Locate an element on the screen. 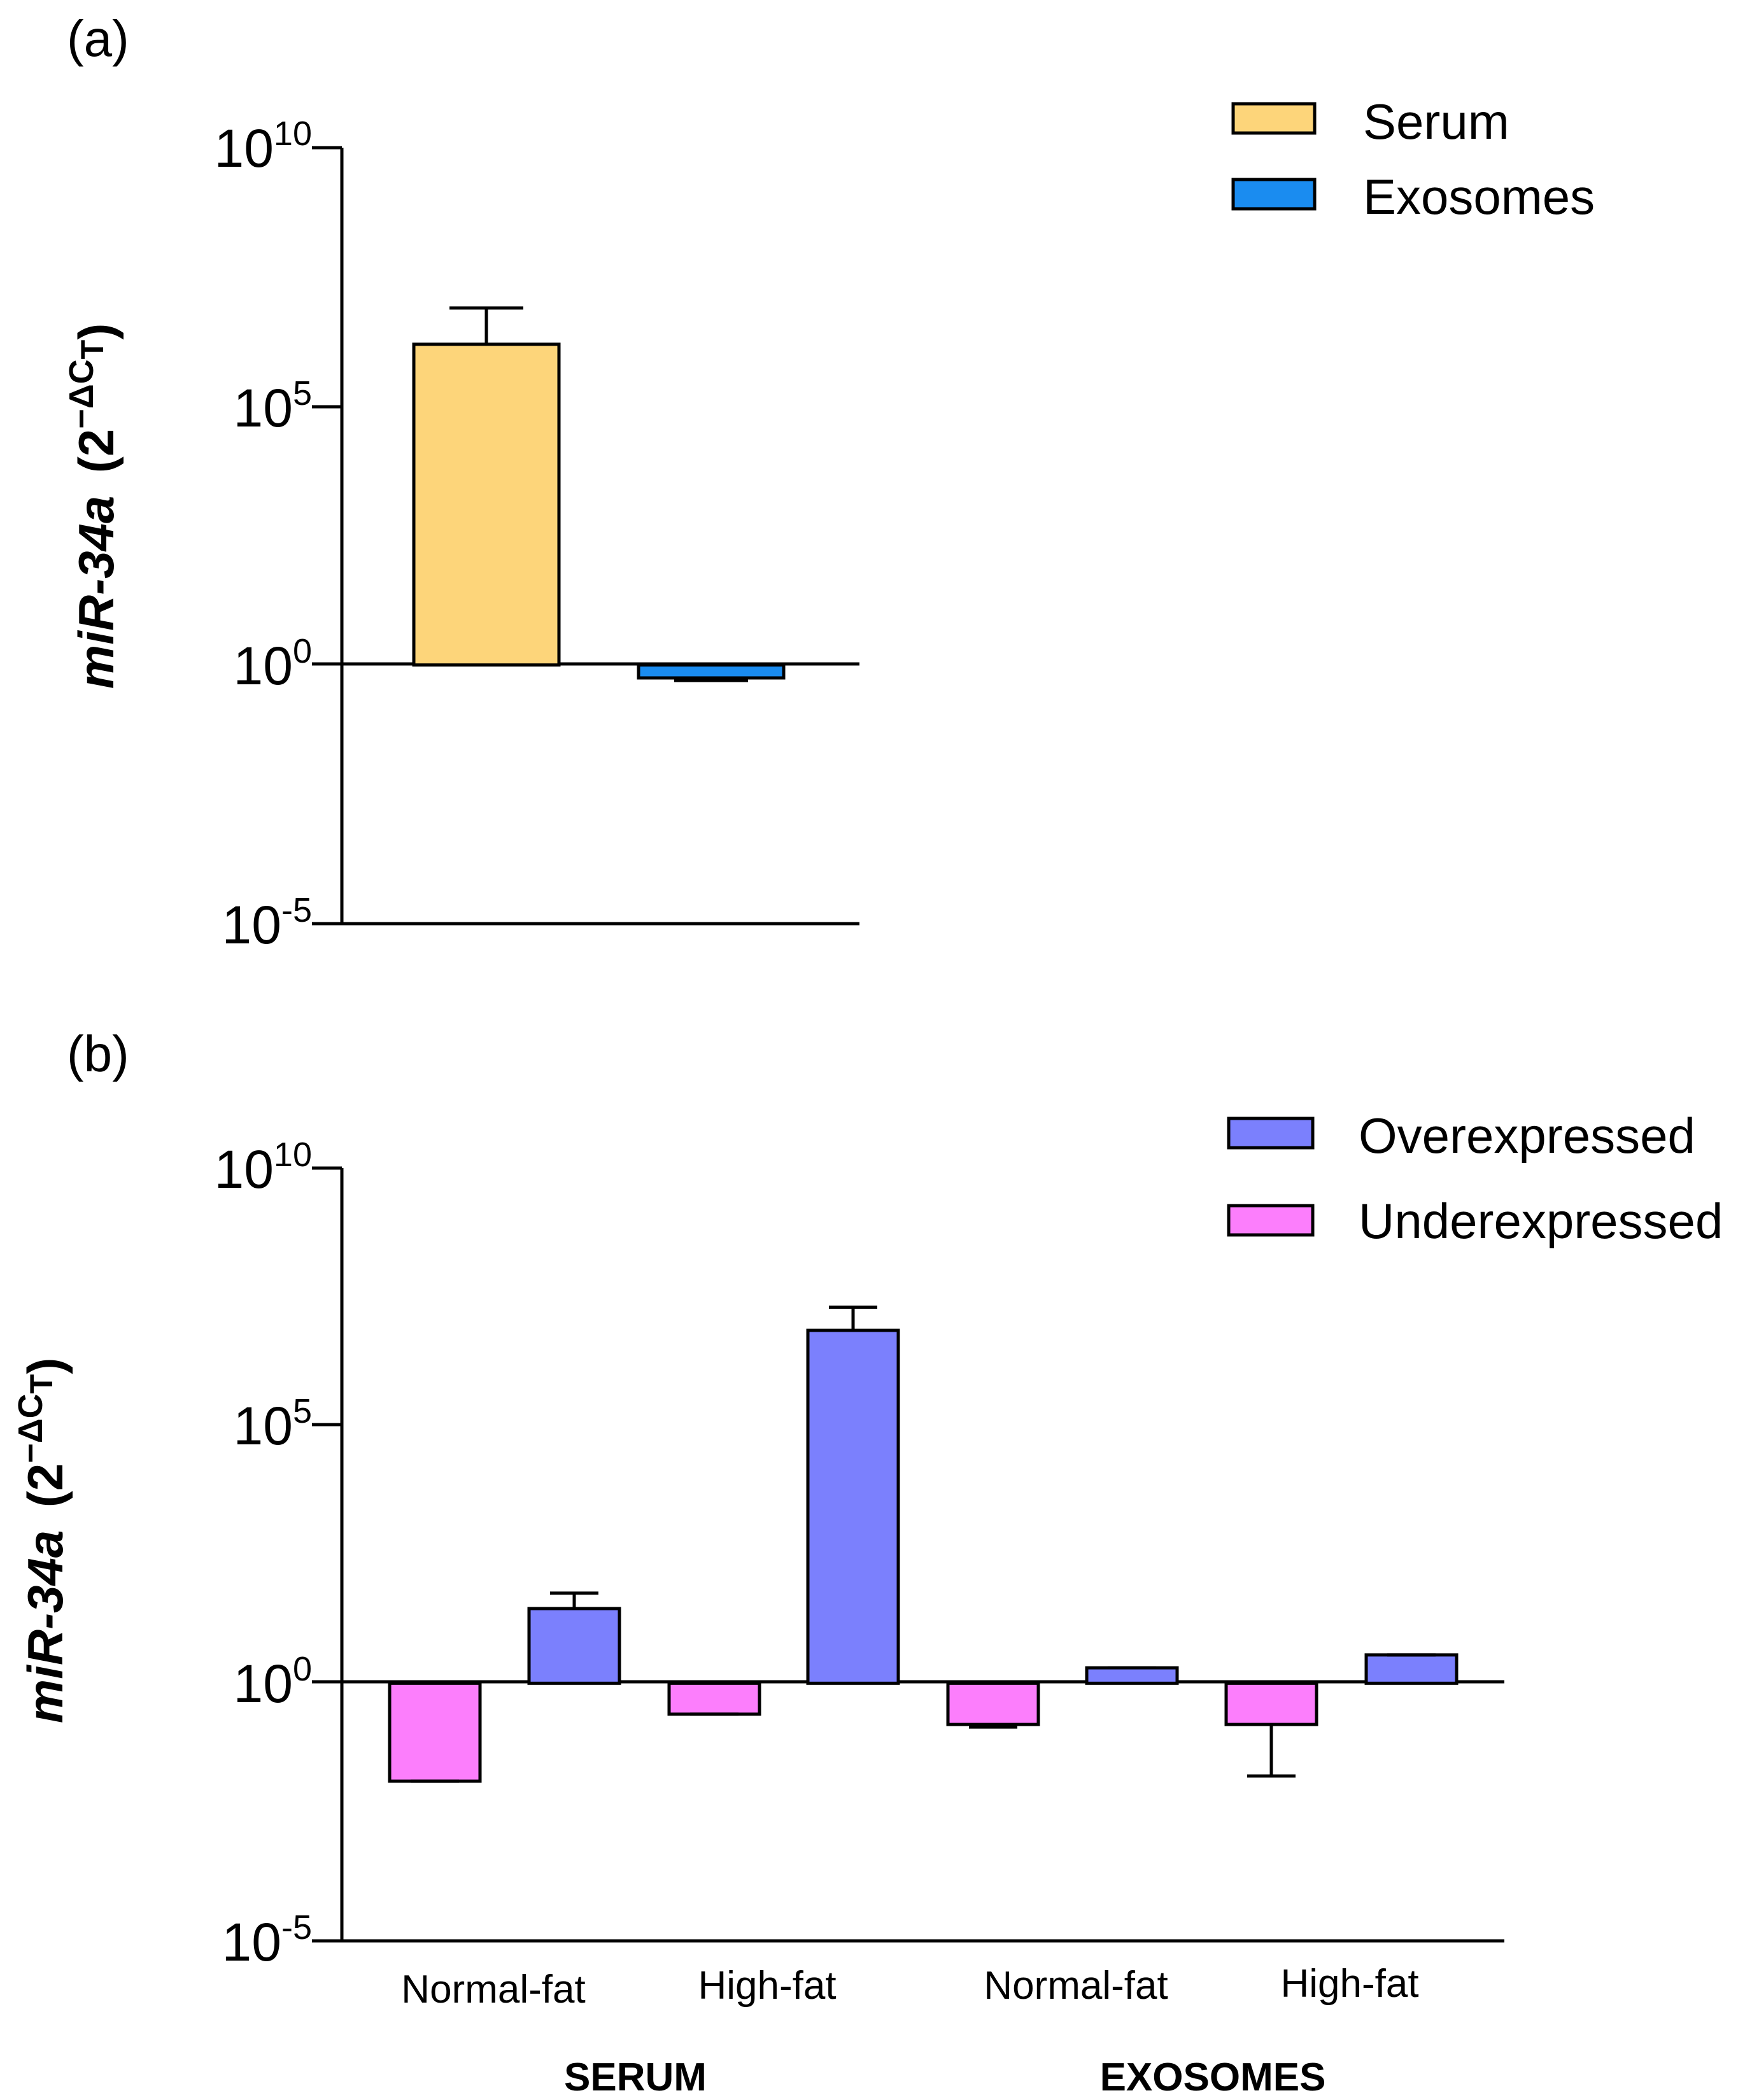  panel-b-category-label-3: High-fat is located at coordinates (1349, 1984).